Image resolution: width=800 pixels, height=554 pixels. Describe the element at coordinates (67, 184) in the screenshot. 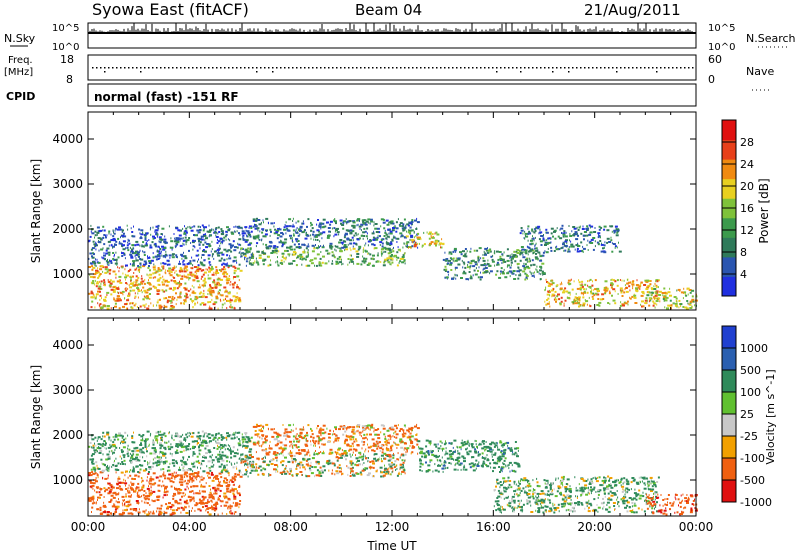

I see `power-ytick-label: 3000` at that location.